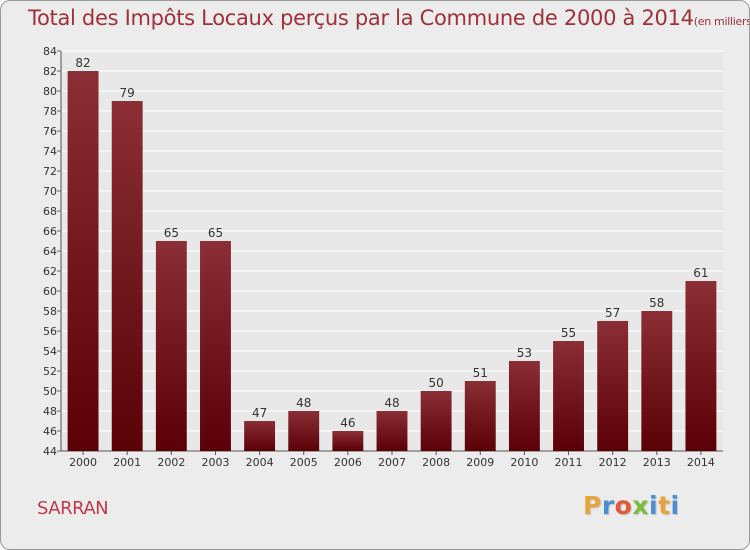 The height and width of the screenshot is (550, 750). Describe the element at coordinates (50, 371) in the screenshot. I see `y-tick-label: 52` at that location.